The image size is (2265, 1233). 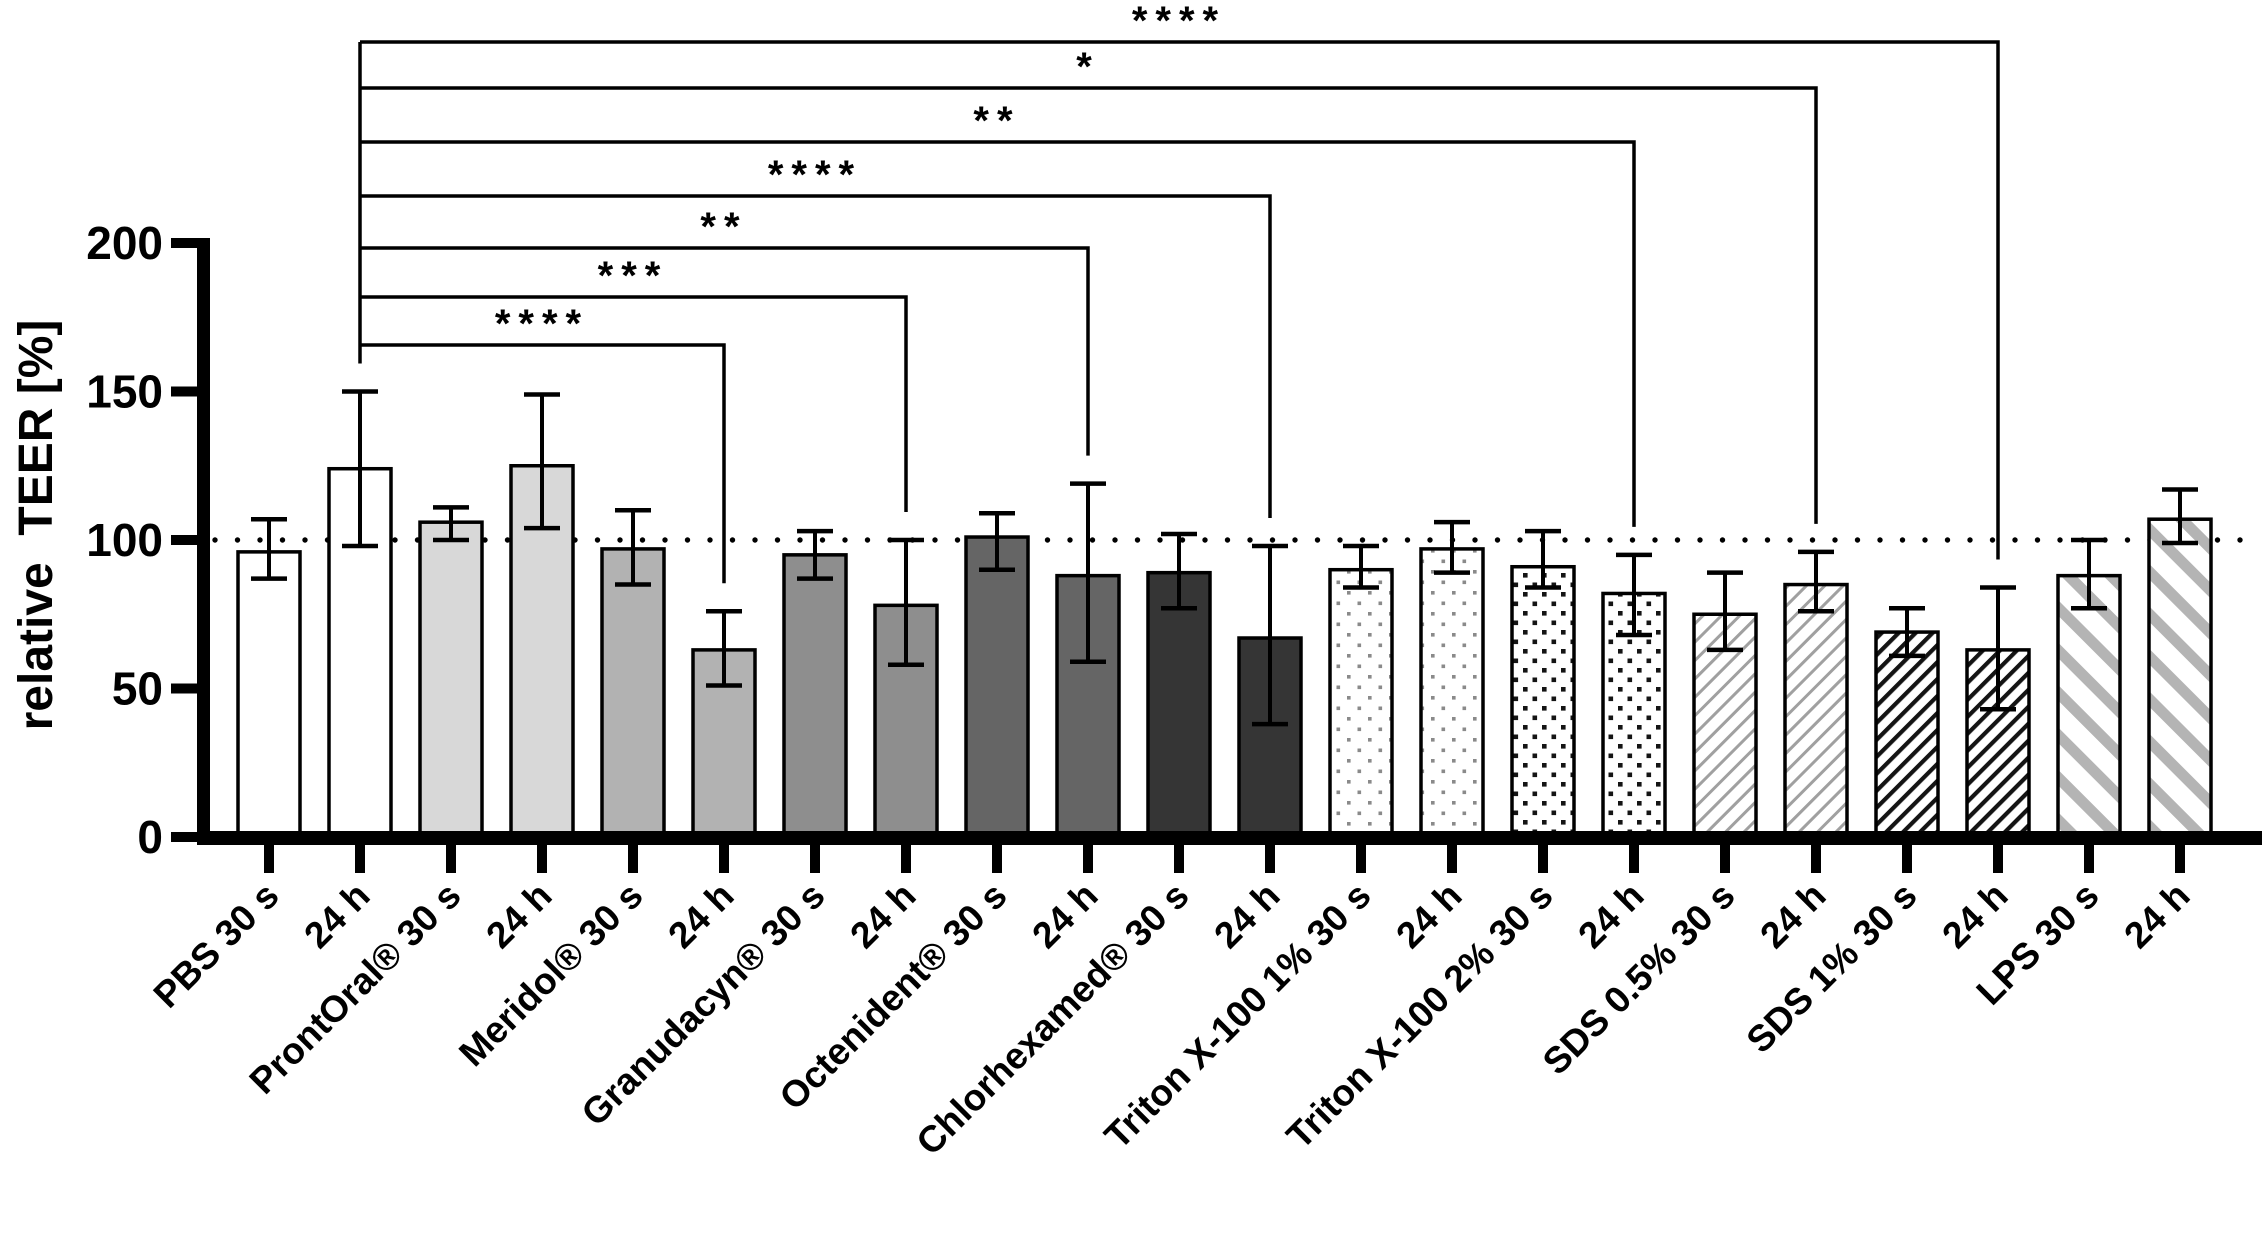 I want to click on significance-stars-0: ****, so click(x=1179, y=21).